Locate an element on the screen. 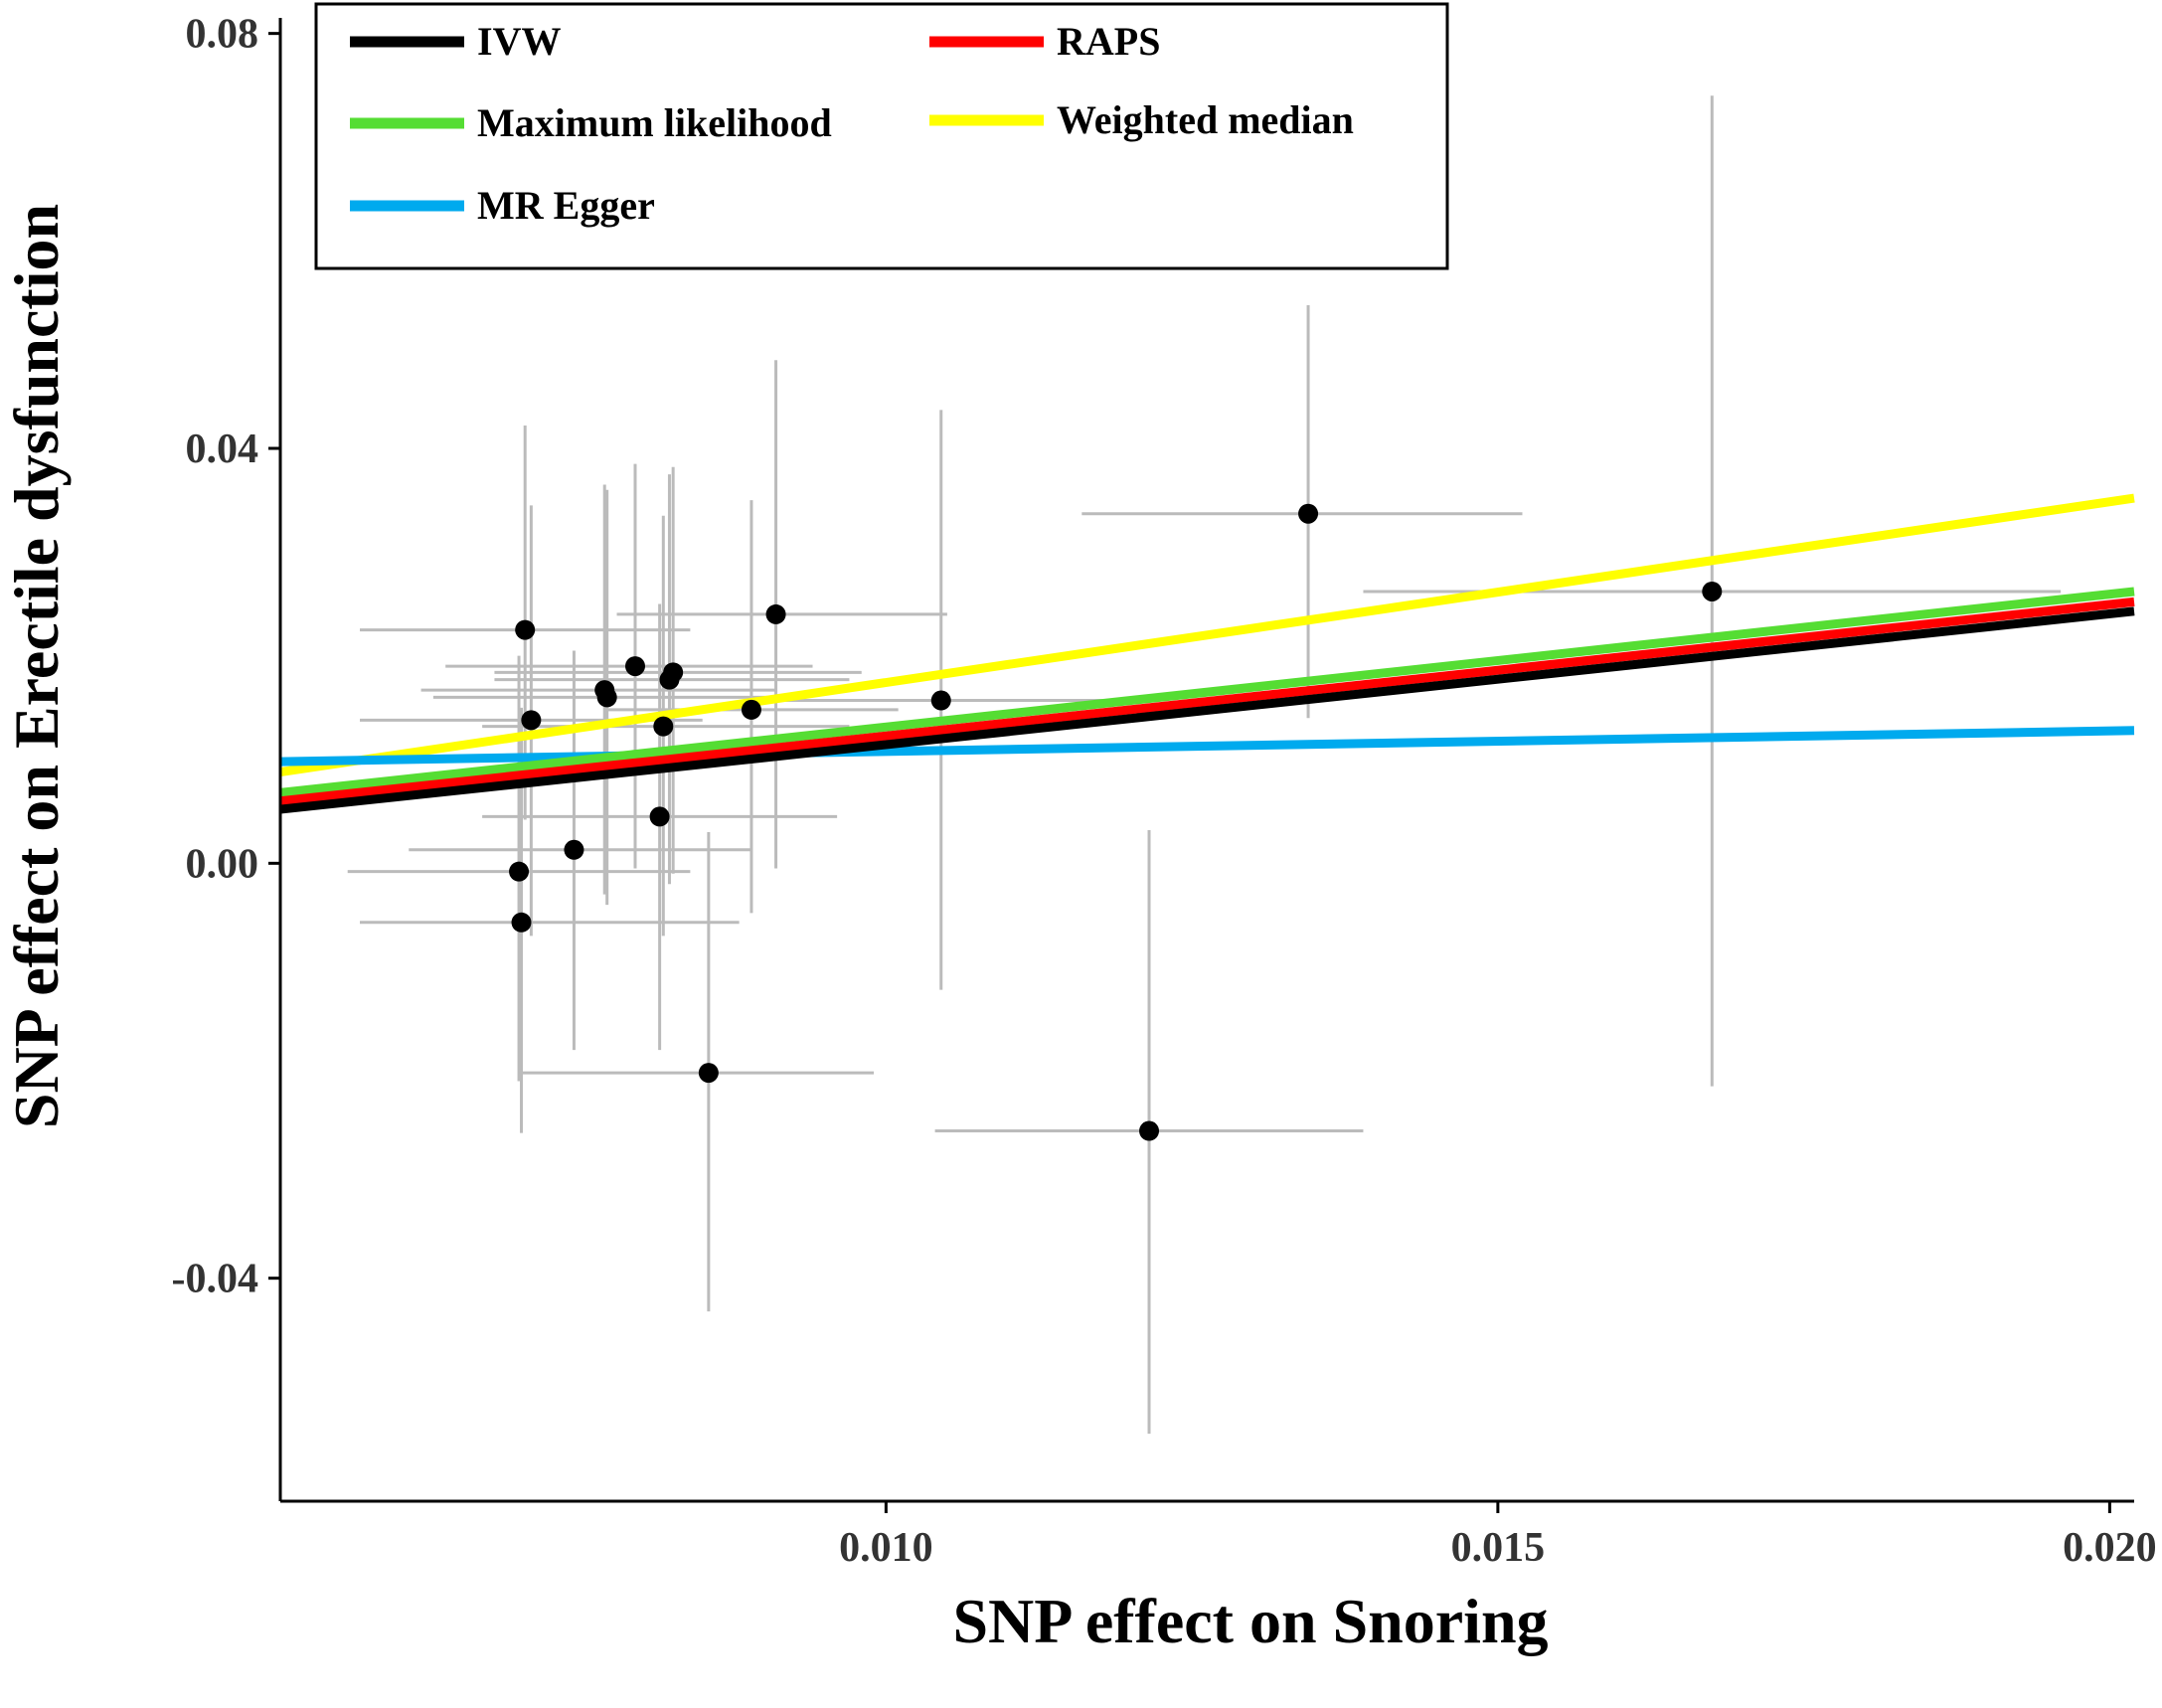  line-raps is located at coordinates (1207, 701).